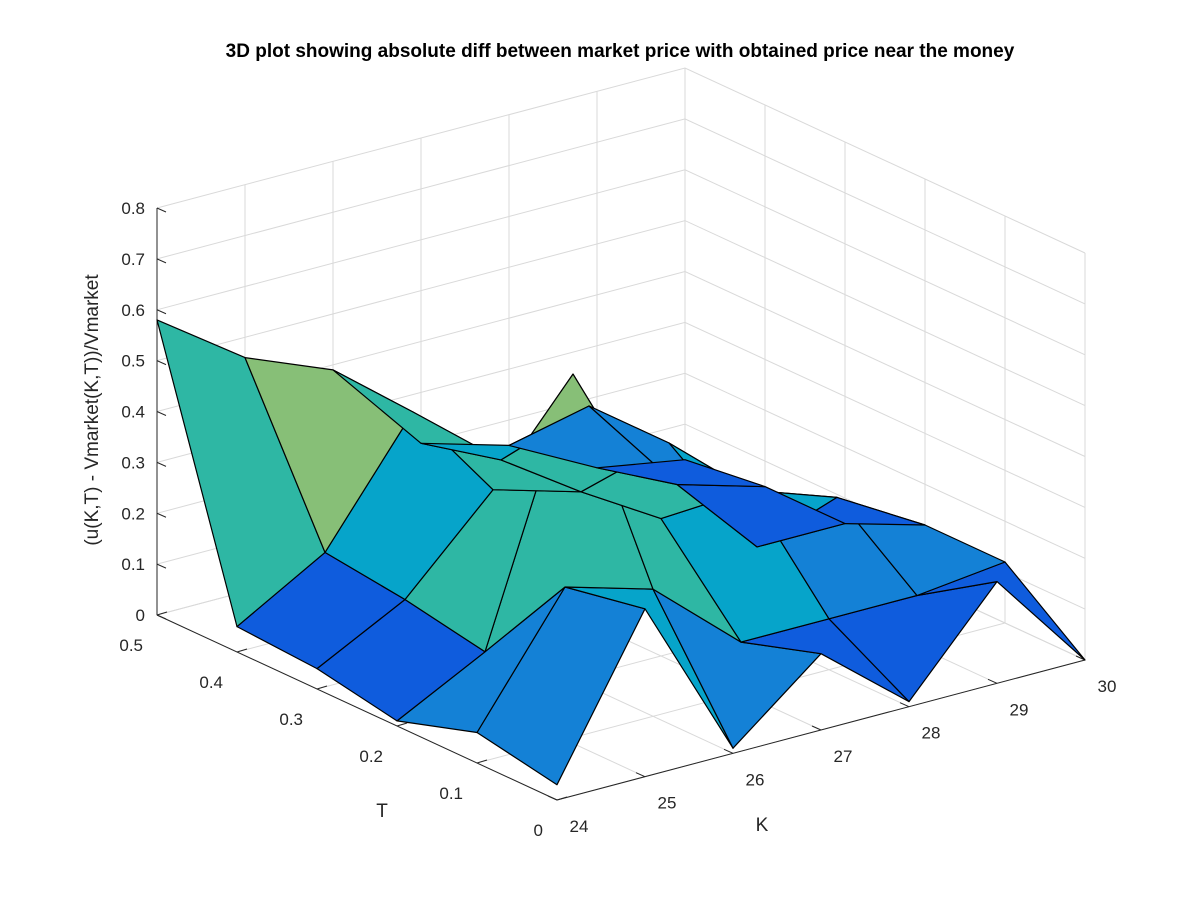 The width and height of the screenshot is (1200, 900). I want to click on z-axis-label: (u(K,T) - Vmarket(K,T))/Vmarket, so click(92, 410).